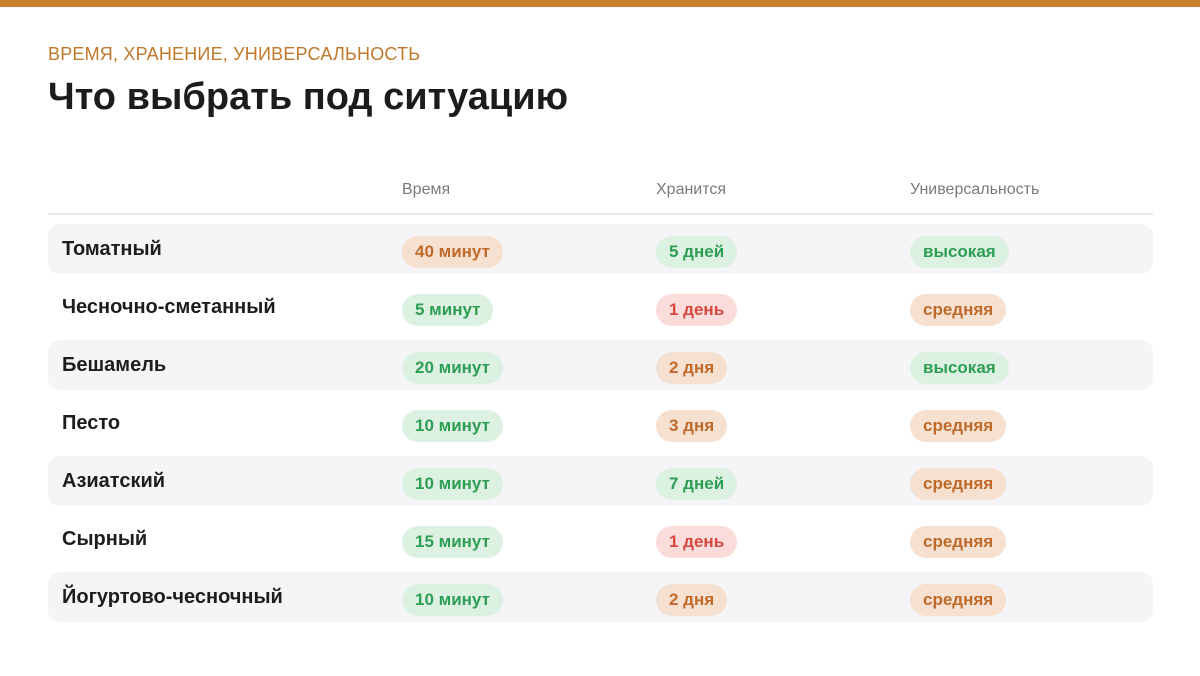 The width and height of the screenshot is (1200, 676). Describe the element at coordinates (112, 249) in the screenshot. I see `sauce-name: Томатный` at that location.